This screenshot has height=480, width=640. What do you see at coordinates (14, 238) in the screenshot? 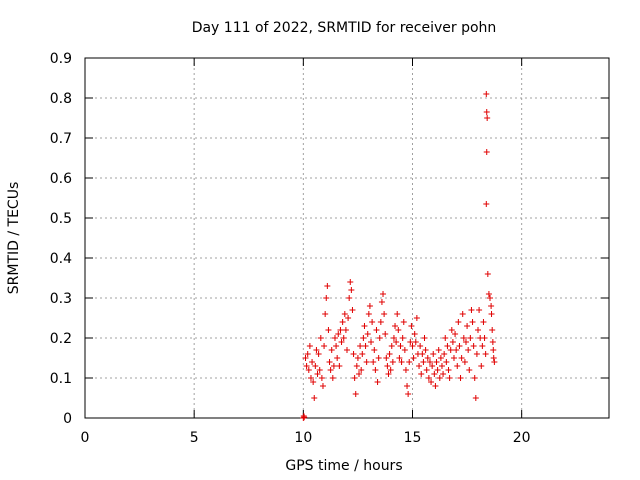
I see `y-axis-label: SRMTID / TECUs` at bounding box center [14, 238].